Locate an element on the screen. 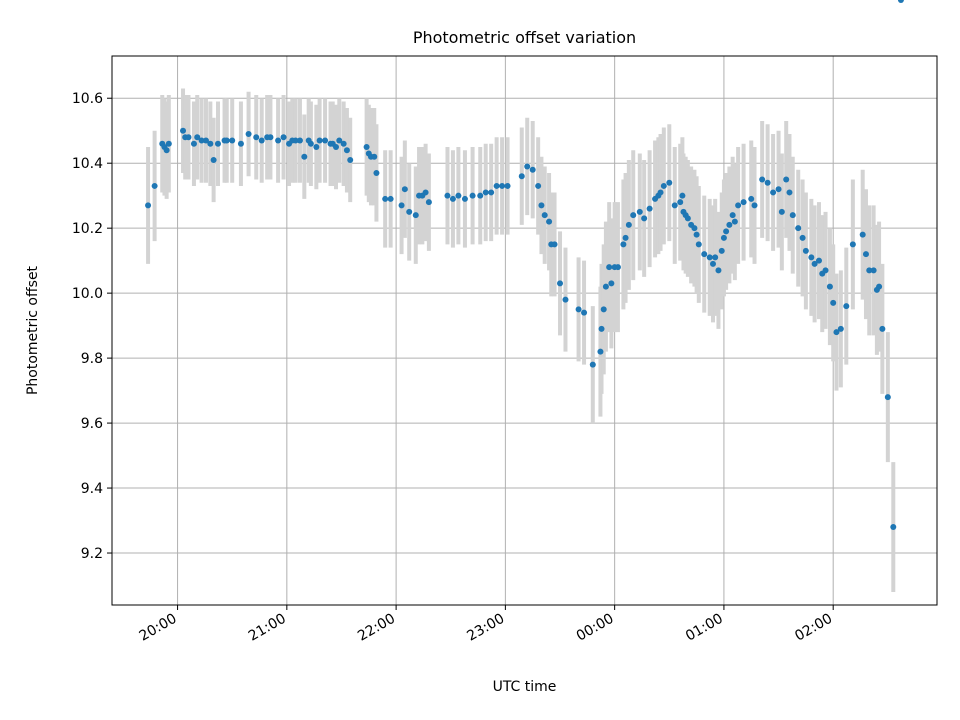  y-tick-label: 9.2 is located at coordinates (92, 554).